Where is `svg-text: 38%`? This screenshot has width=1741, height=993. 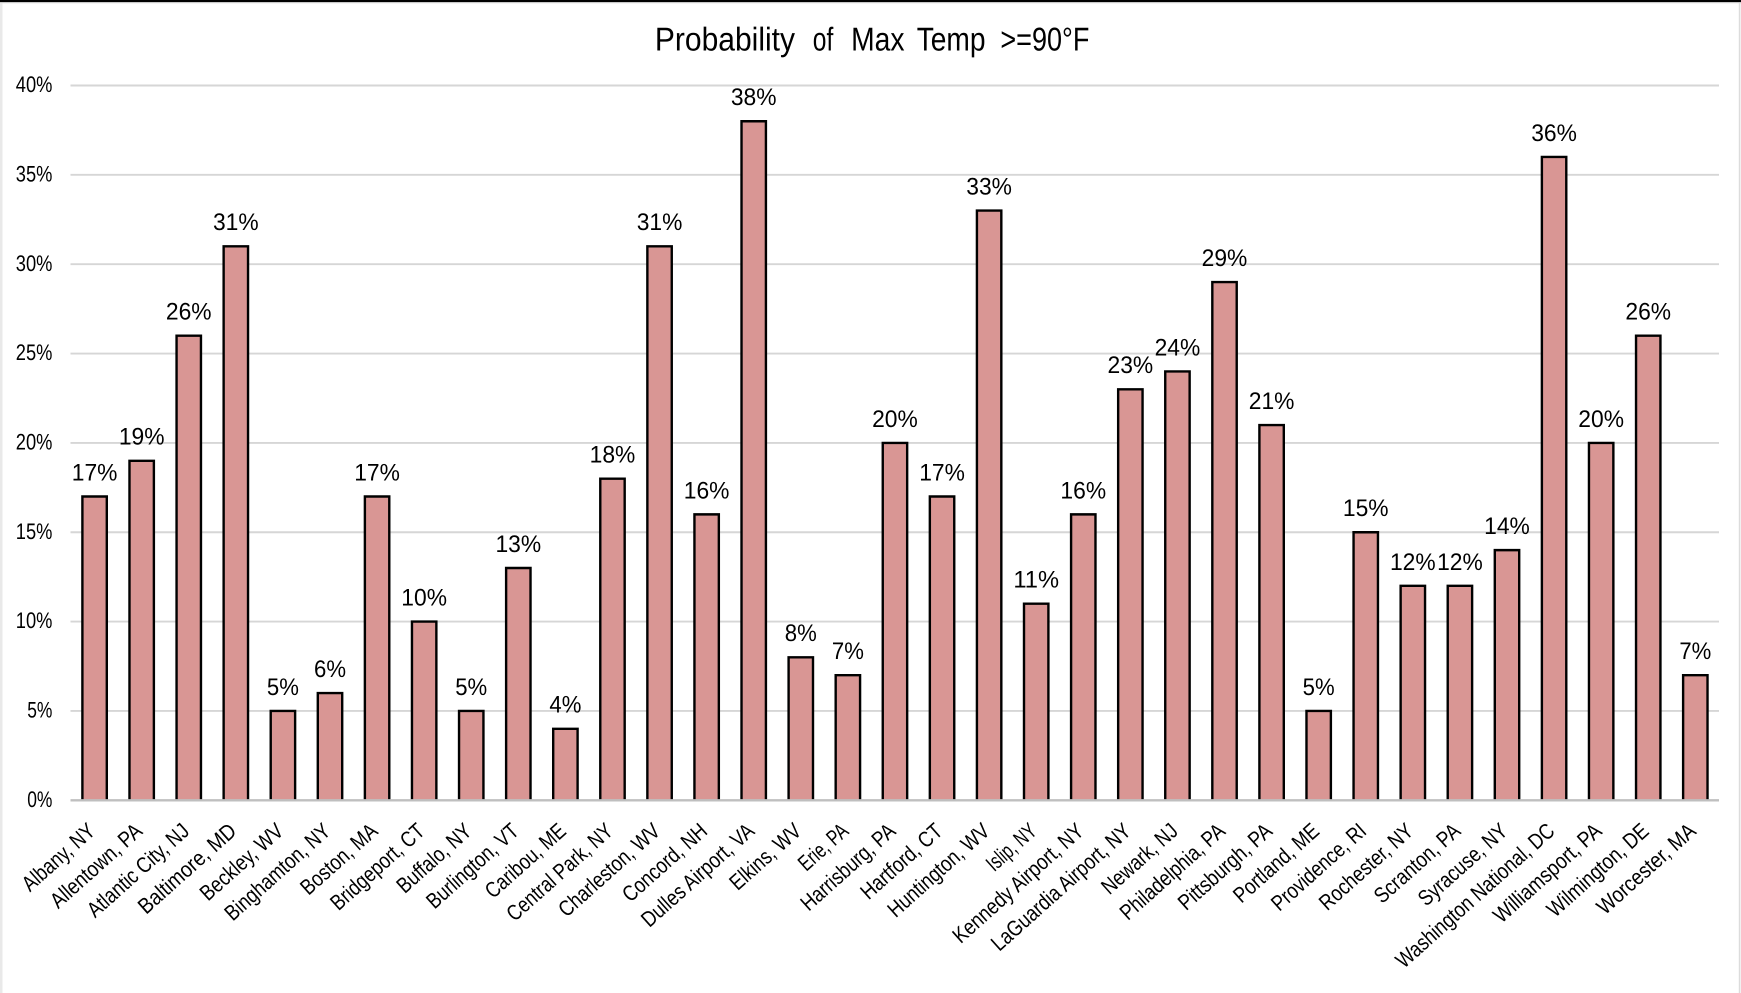
svg-text: 38% is located at coordinates (754, 97).